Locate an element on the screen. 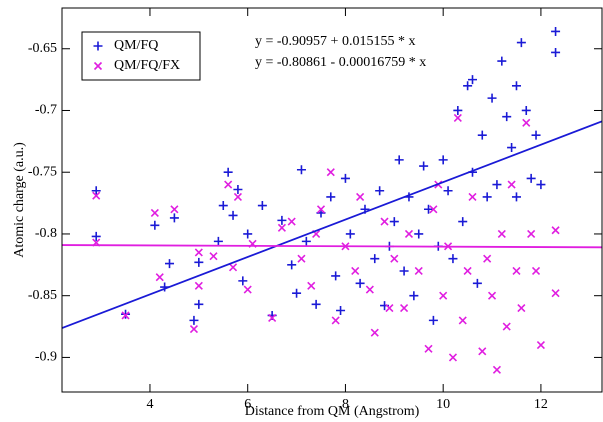 The width and height of the screenshot is (603, 422). y-tick-label: -0.8 is located at coordinates (46, 233).